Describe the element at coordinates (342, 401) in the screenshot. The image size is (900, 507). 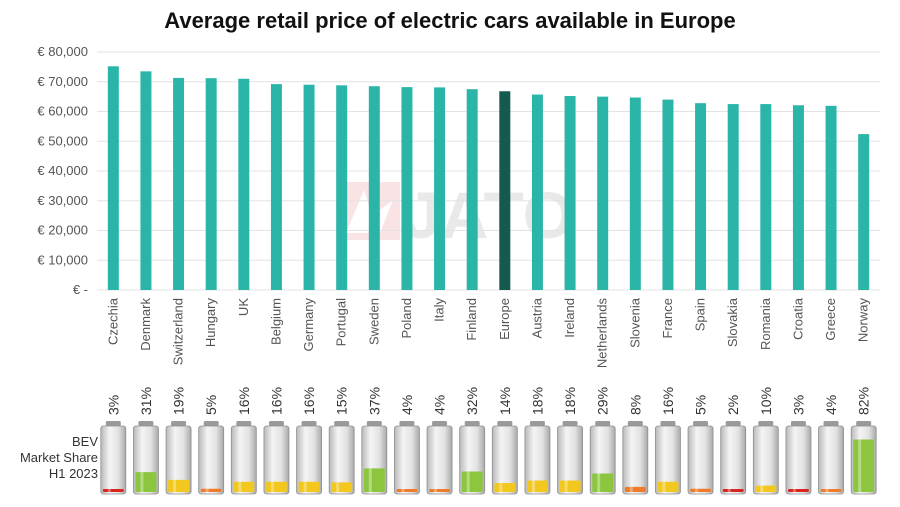
I see `bev-share-label: 15%` at that location.